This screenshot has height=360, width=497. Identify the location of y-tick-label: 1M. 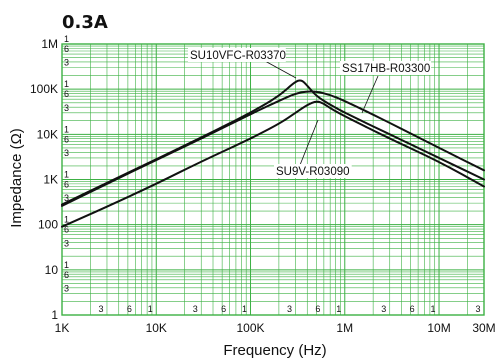
(49, 44).